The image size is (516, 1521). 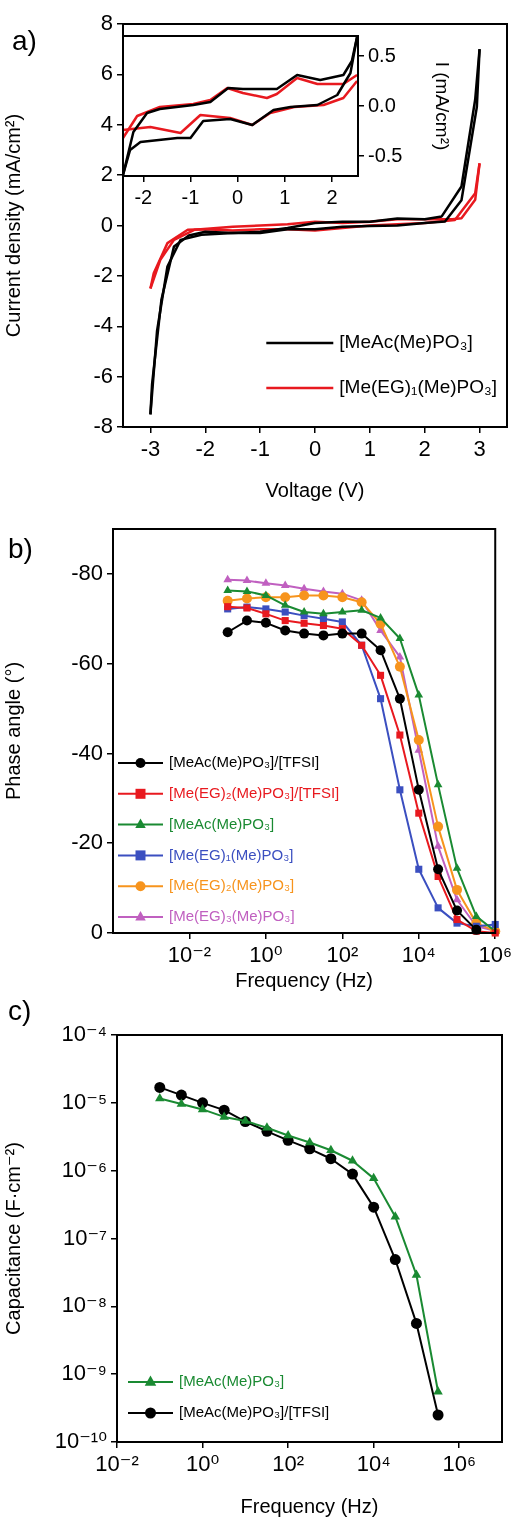 What do you see at coordinates (84, 1169) in the screenshot?
I see `y-tick-label: 10⁻⁶` at bounding box center [84, 1169].